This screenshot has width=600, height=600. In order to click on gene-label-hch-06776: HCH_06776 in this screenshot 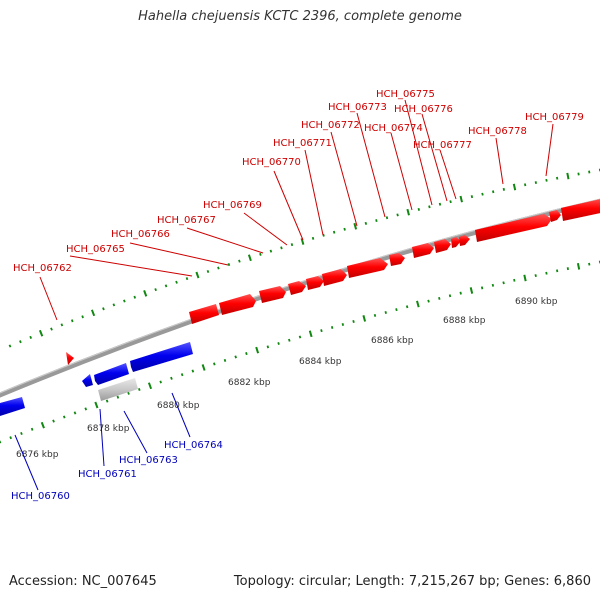, I will do `click(423, 109)`.